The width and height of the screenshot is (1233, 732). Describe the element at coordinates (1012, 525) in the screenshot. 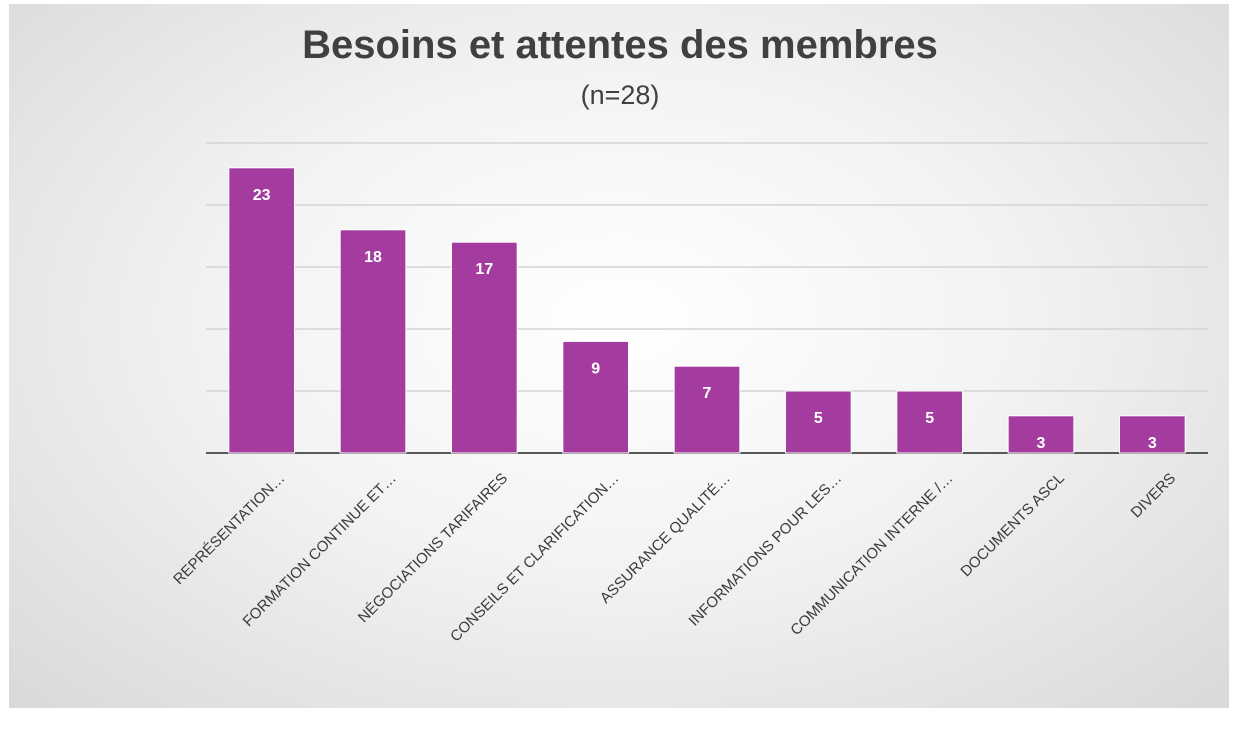

I see `category-label: DOCUMENTS ASCL` at that location.